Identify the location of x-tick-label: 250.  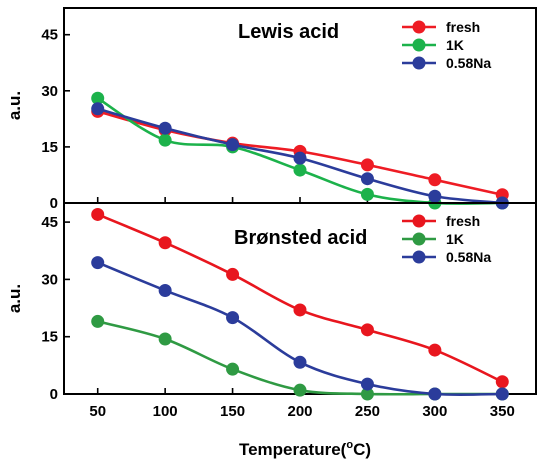
(367, 411).